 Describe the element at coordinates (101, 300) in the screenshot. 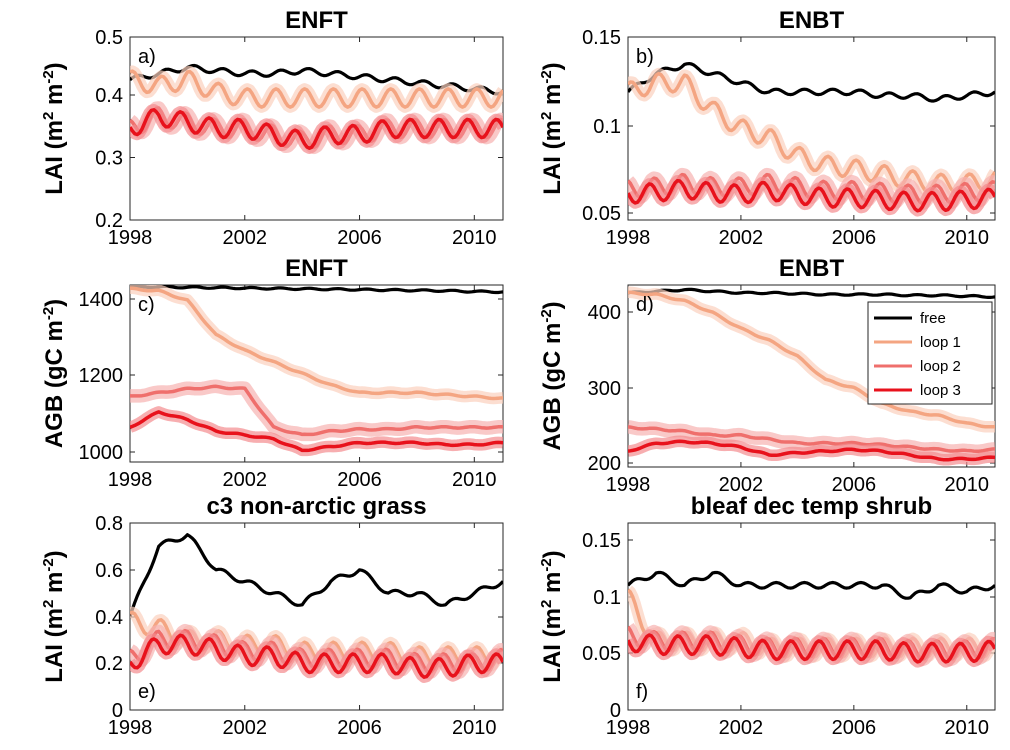

I see `y-tick-label: 1400` at that location.